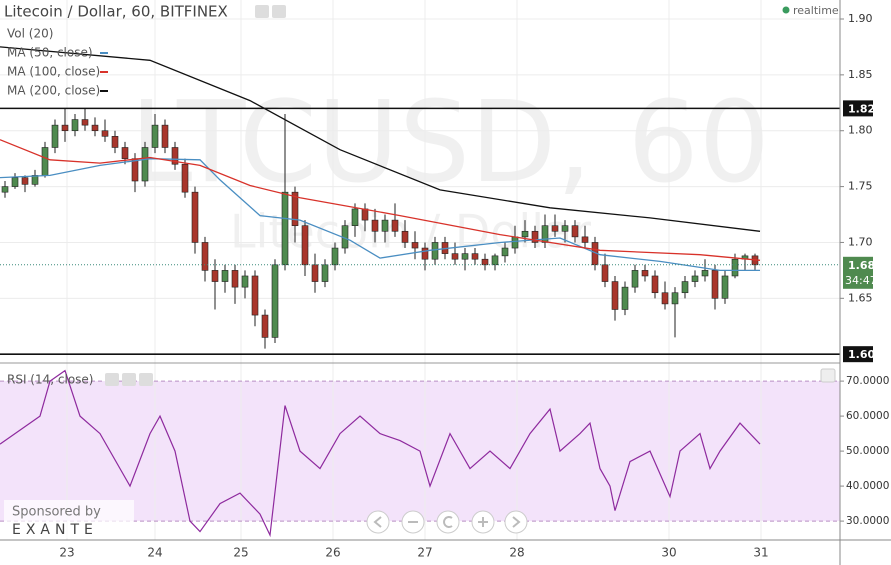 This screenshot has width=891, height=565. Describe the element at coordinates (861, 280) in the screenshot. I see `countdown: 34:47` at that location.